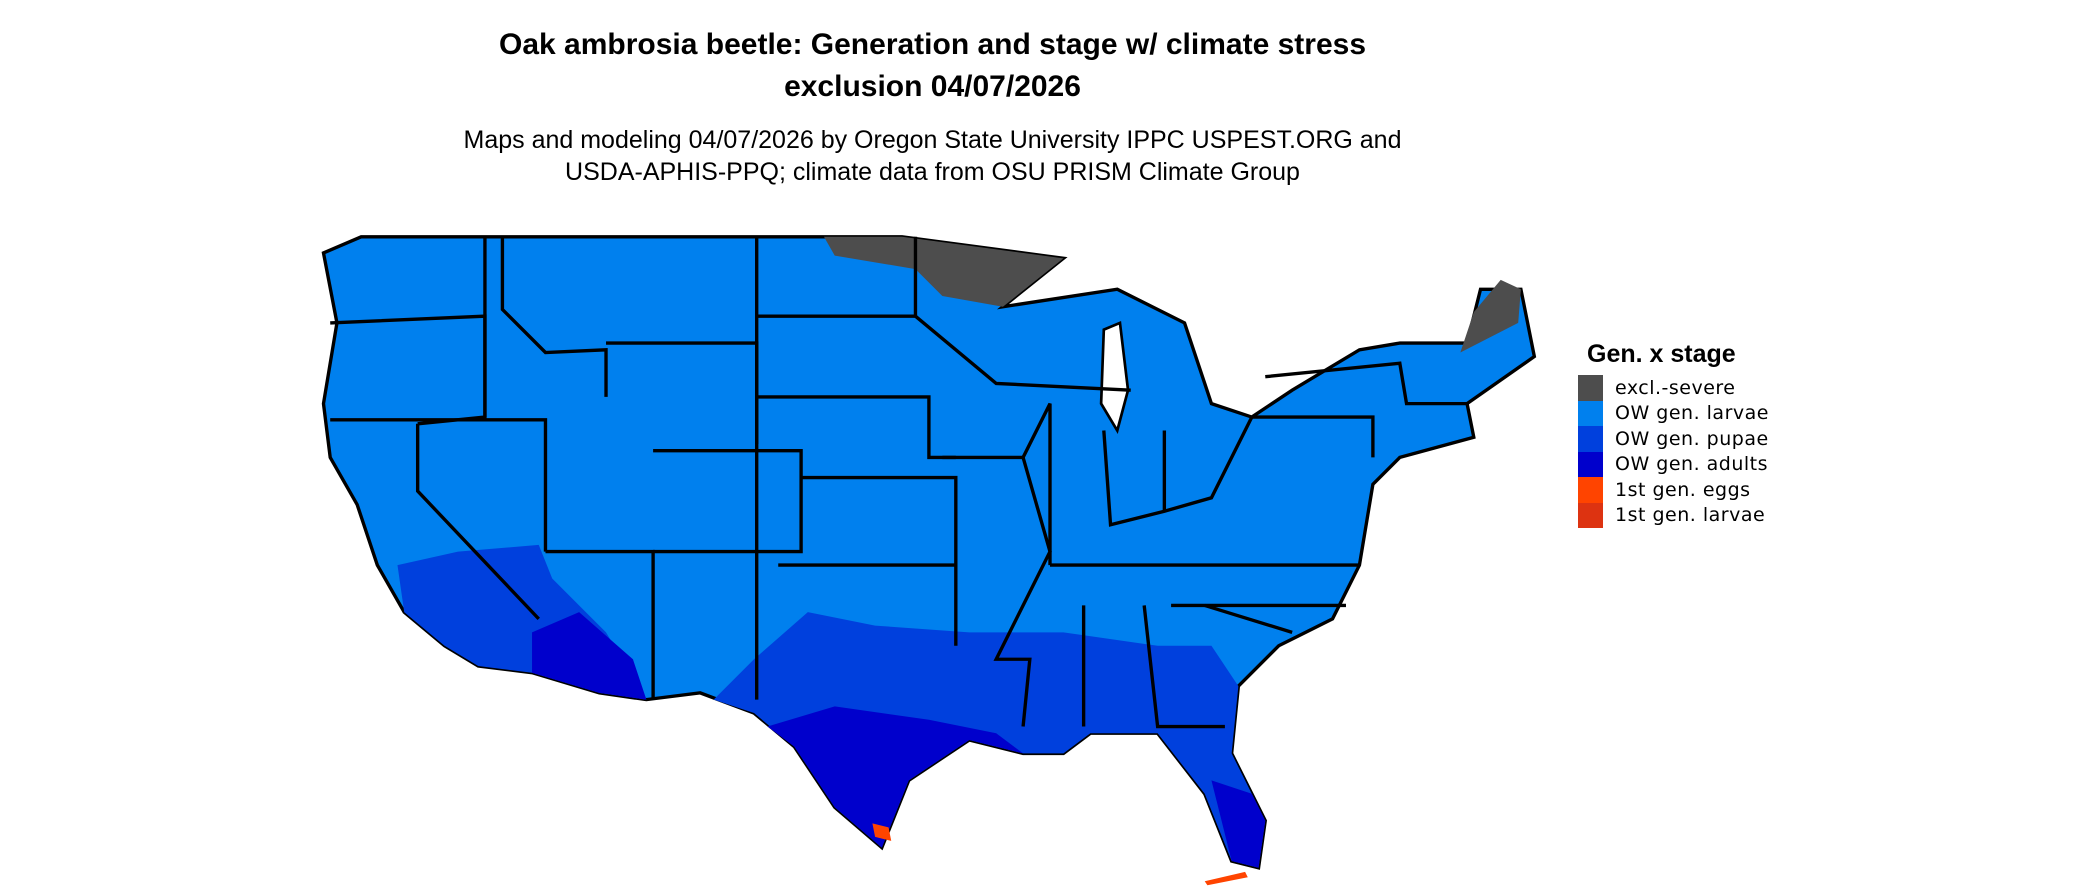 Image resolution: width=2100 pixels, height=892 pixels. Describe the element at coordinates (932, 86) in the screenshot. I see `map-title-line-2: exclusion 04/07/2026` at that location.